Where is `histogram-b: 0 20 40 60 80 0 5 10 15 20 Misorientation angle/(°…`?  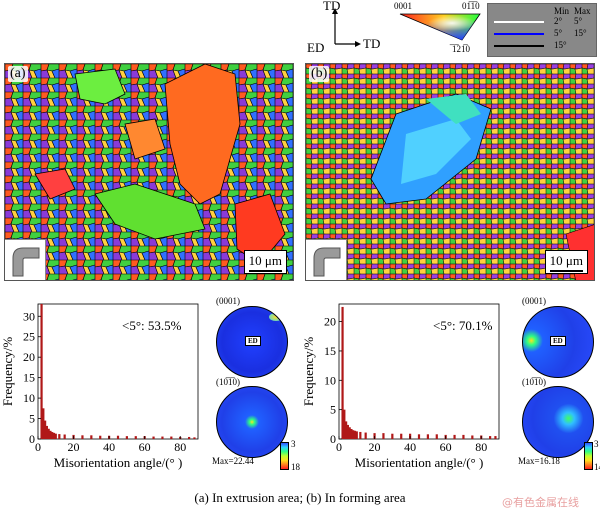
histogram-b: 0 20 40 60 80 0 5 10 15 20 Misorientation angle/(°… is located at coordinates (403, 386).